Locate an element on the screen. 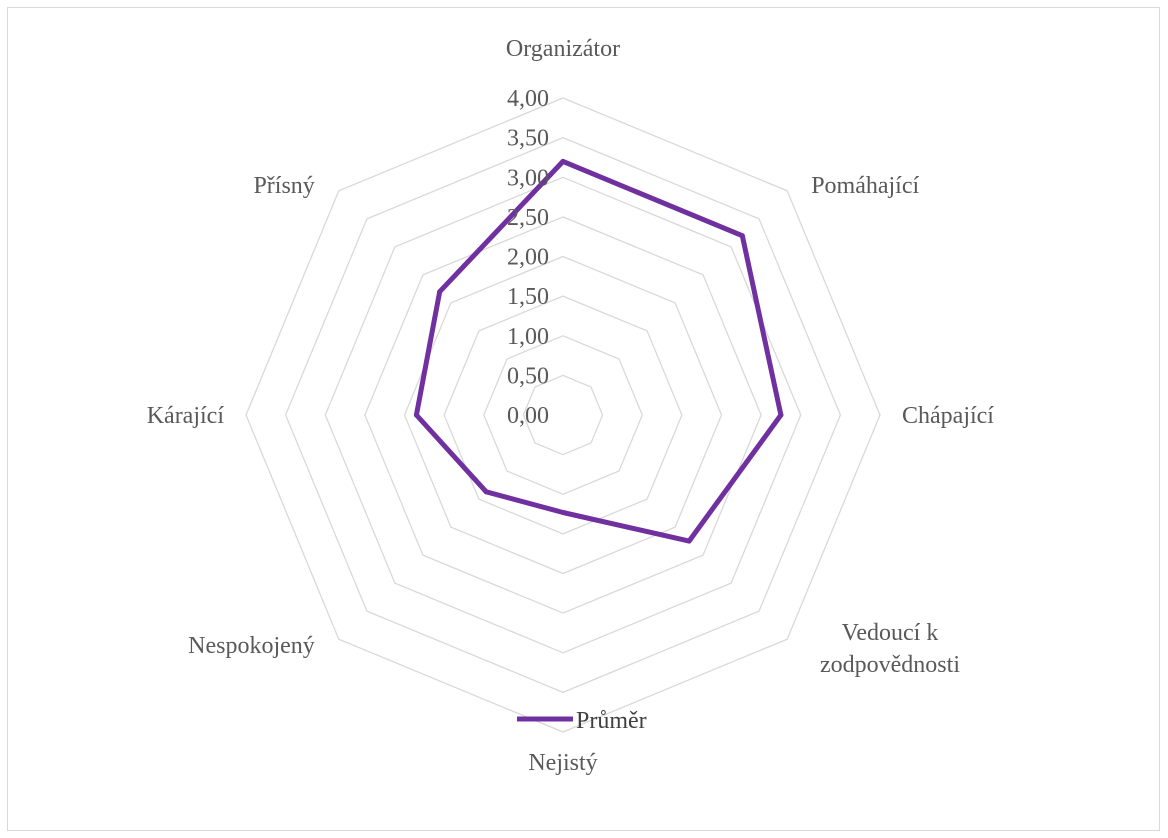 This screenshot has width=1168, height=838. legend-label-prumer: Průměr is located at coordinates (611, 721).